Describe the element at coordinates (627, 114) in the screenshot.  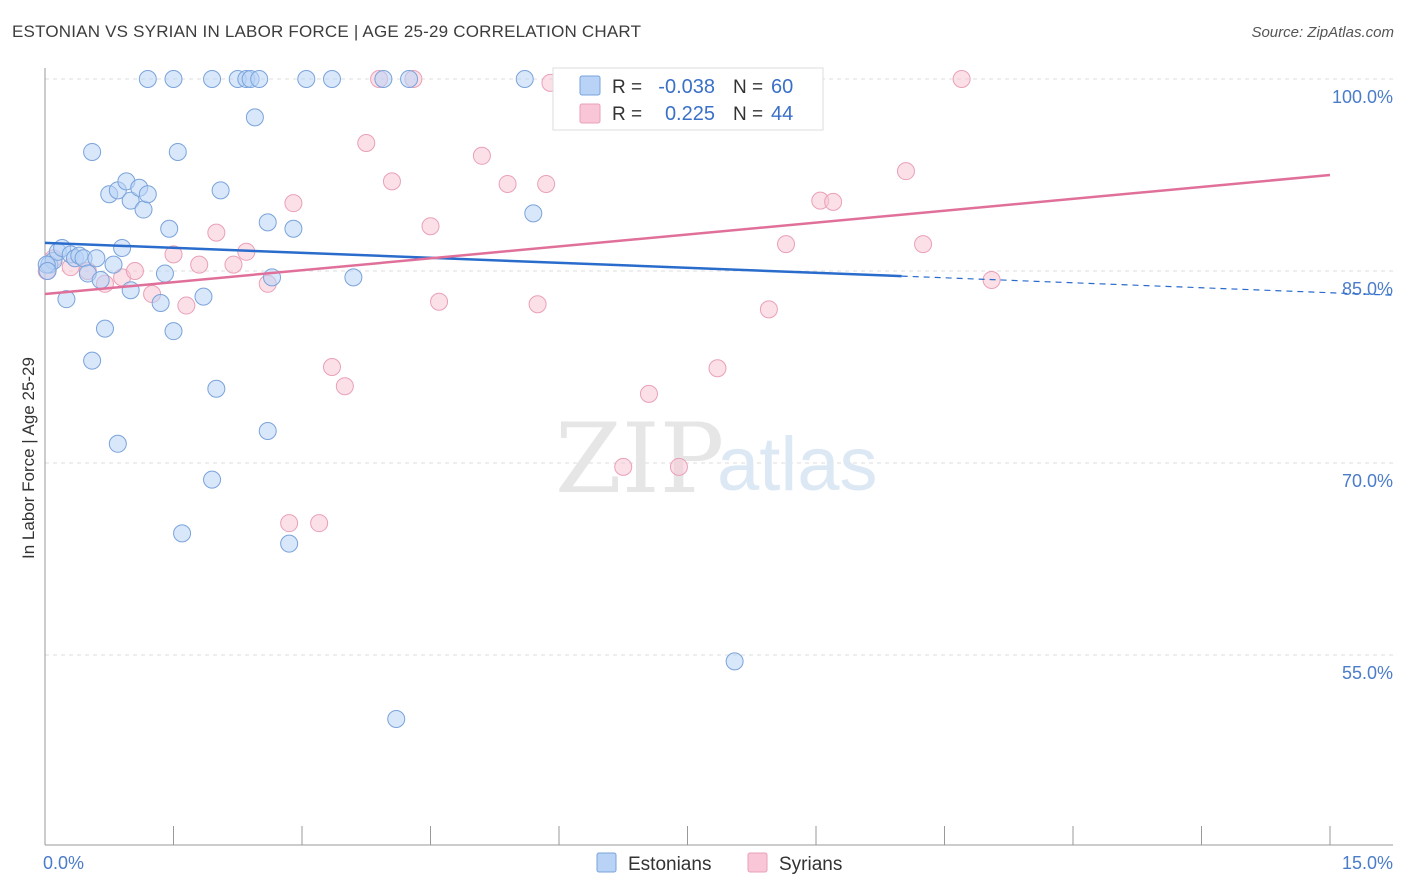
I see `legend-syrian-r-label: R =` at that location.